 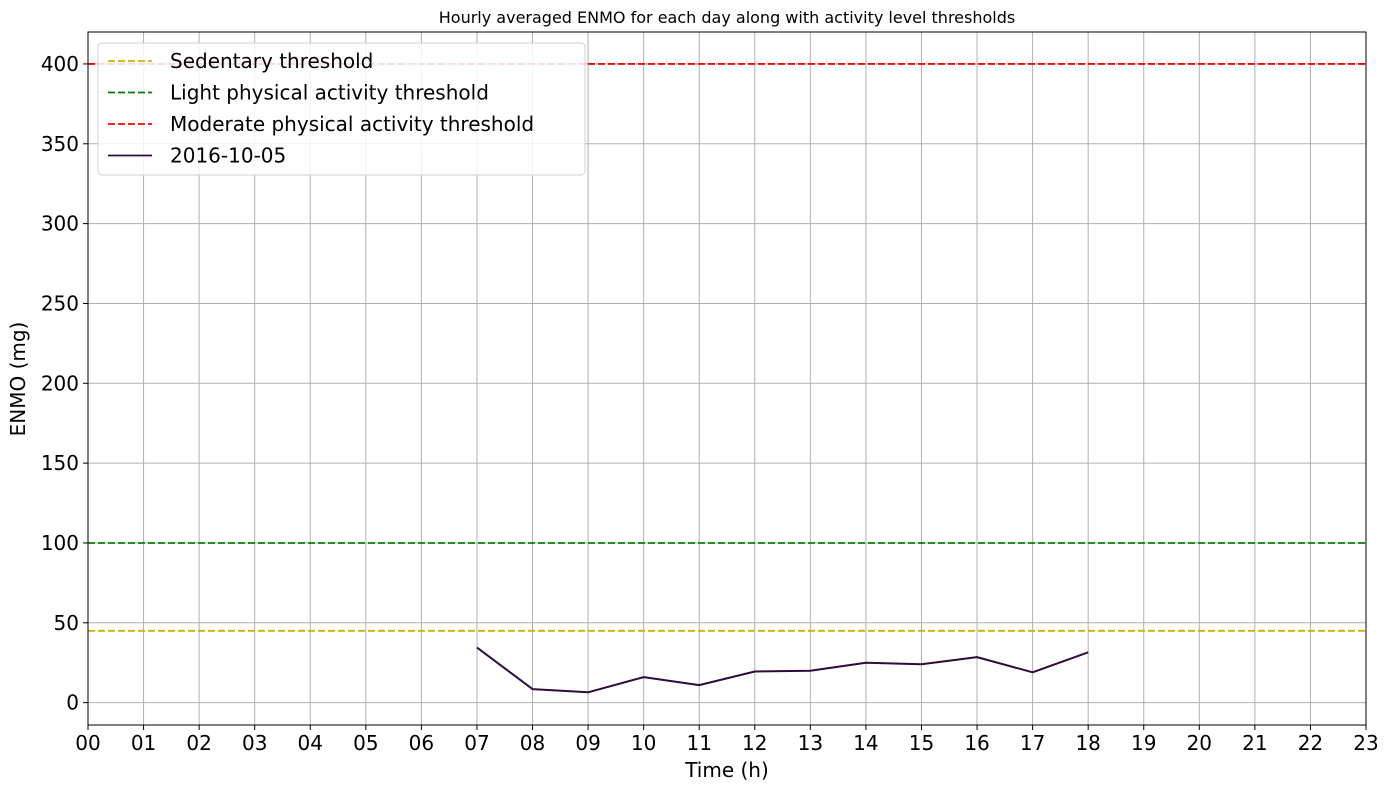 I want to click on y-tick-label: 50, so click(x=66, y=623).